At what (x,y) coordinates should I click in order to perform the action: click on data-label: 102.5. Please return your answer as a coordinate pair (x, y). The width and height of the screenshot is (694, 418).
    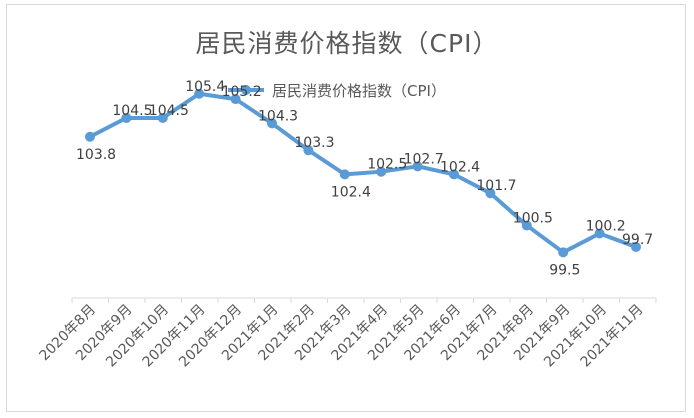
    Looking at the image, I should click on (387, 165).